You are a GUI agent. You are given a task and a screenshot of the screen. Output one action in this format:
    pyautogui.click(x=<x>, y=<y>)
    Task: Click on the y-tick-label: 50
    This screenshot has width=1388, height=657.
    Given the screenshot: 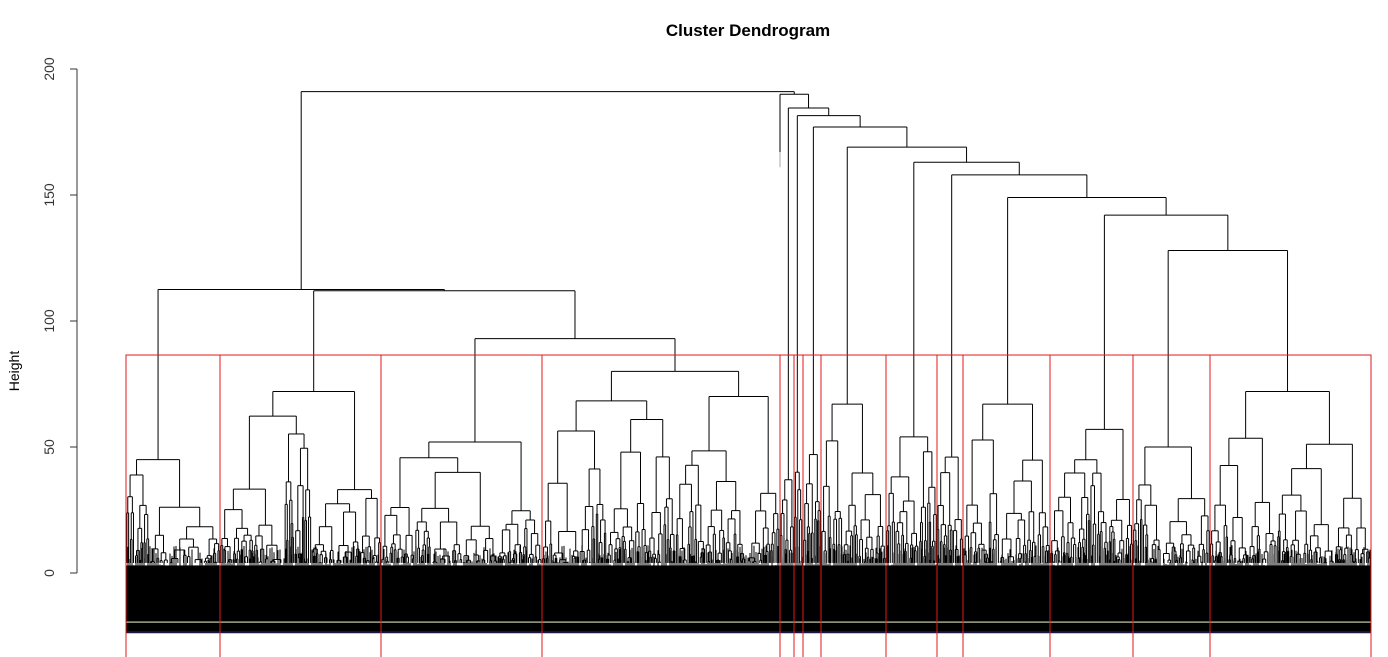 What is the action you would take?
    pyautogui.click(x=49, y=447)
    